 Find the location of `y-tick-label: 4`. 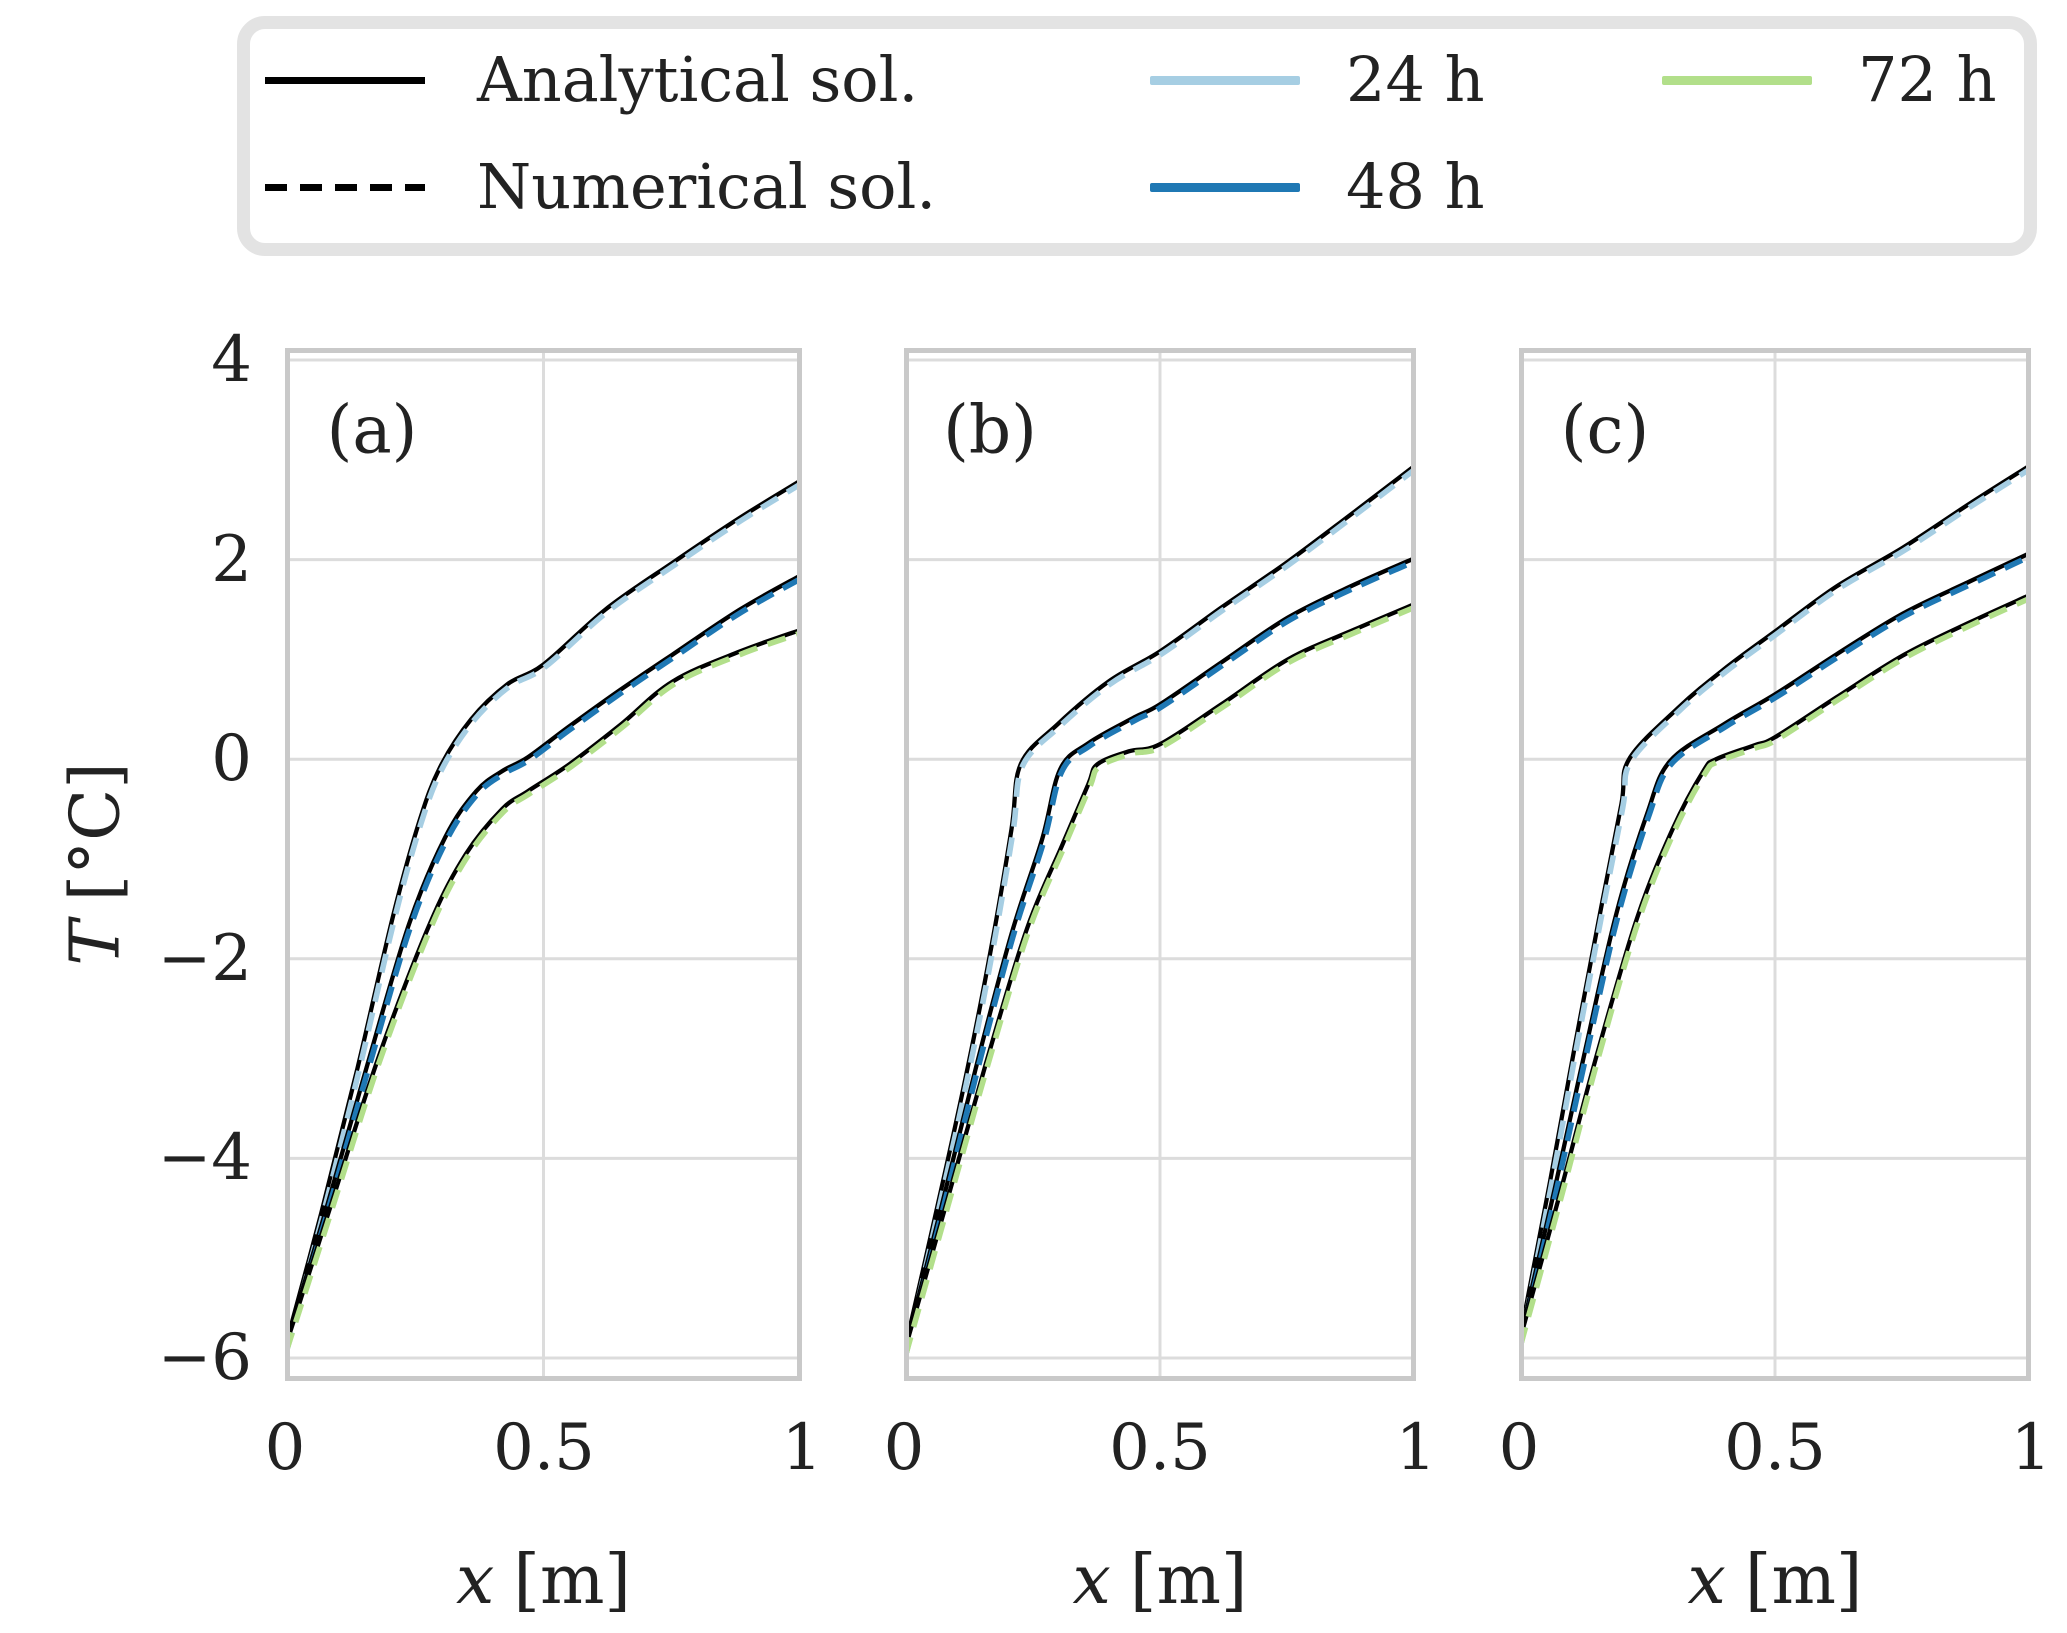

y-tick-label: 4 is located at coordinates (231, 360).